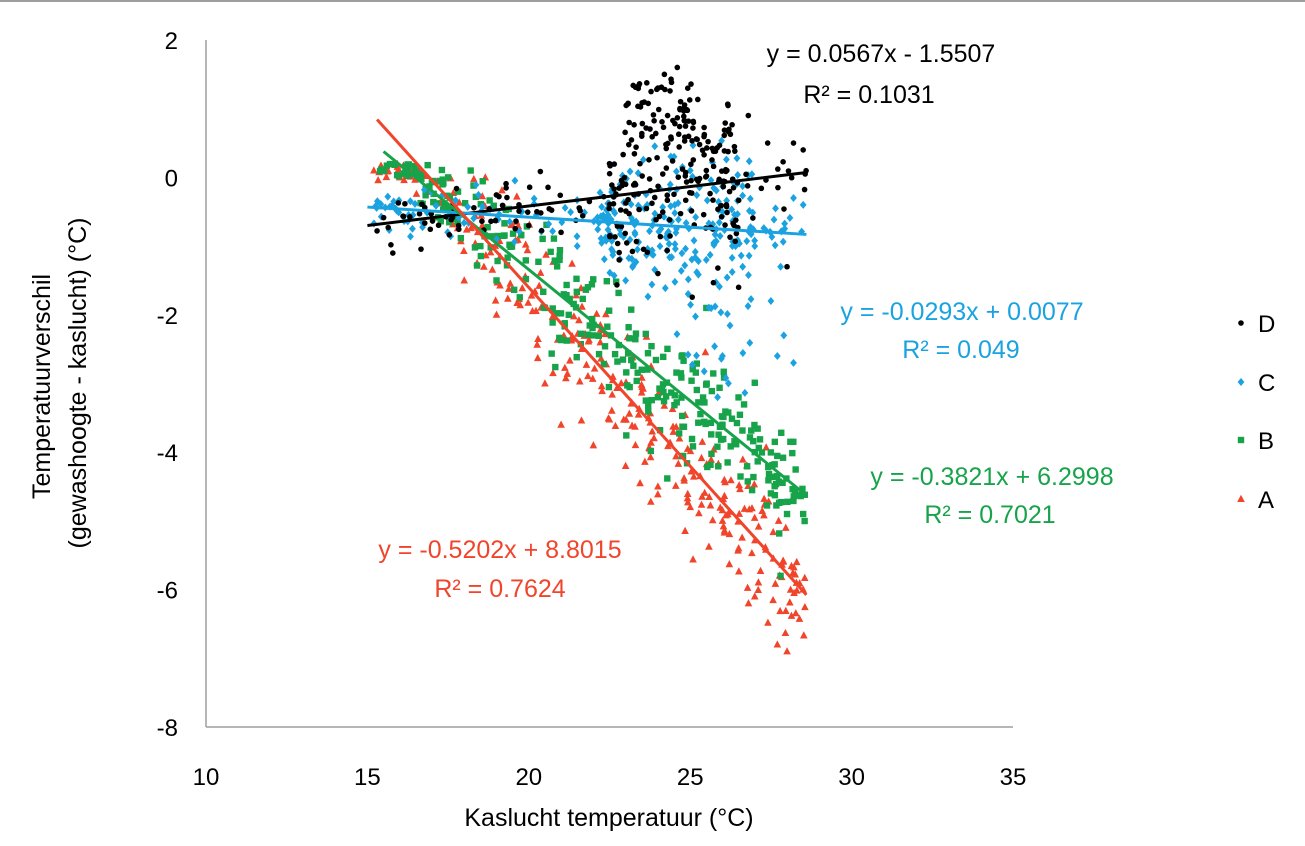 This screenshot has height=846, width=1305. Describe the element at coordinates (1241, 382) in the screenshot. I see `legend-marker-c` at that location.